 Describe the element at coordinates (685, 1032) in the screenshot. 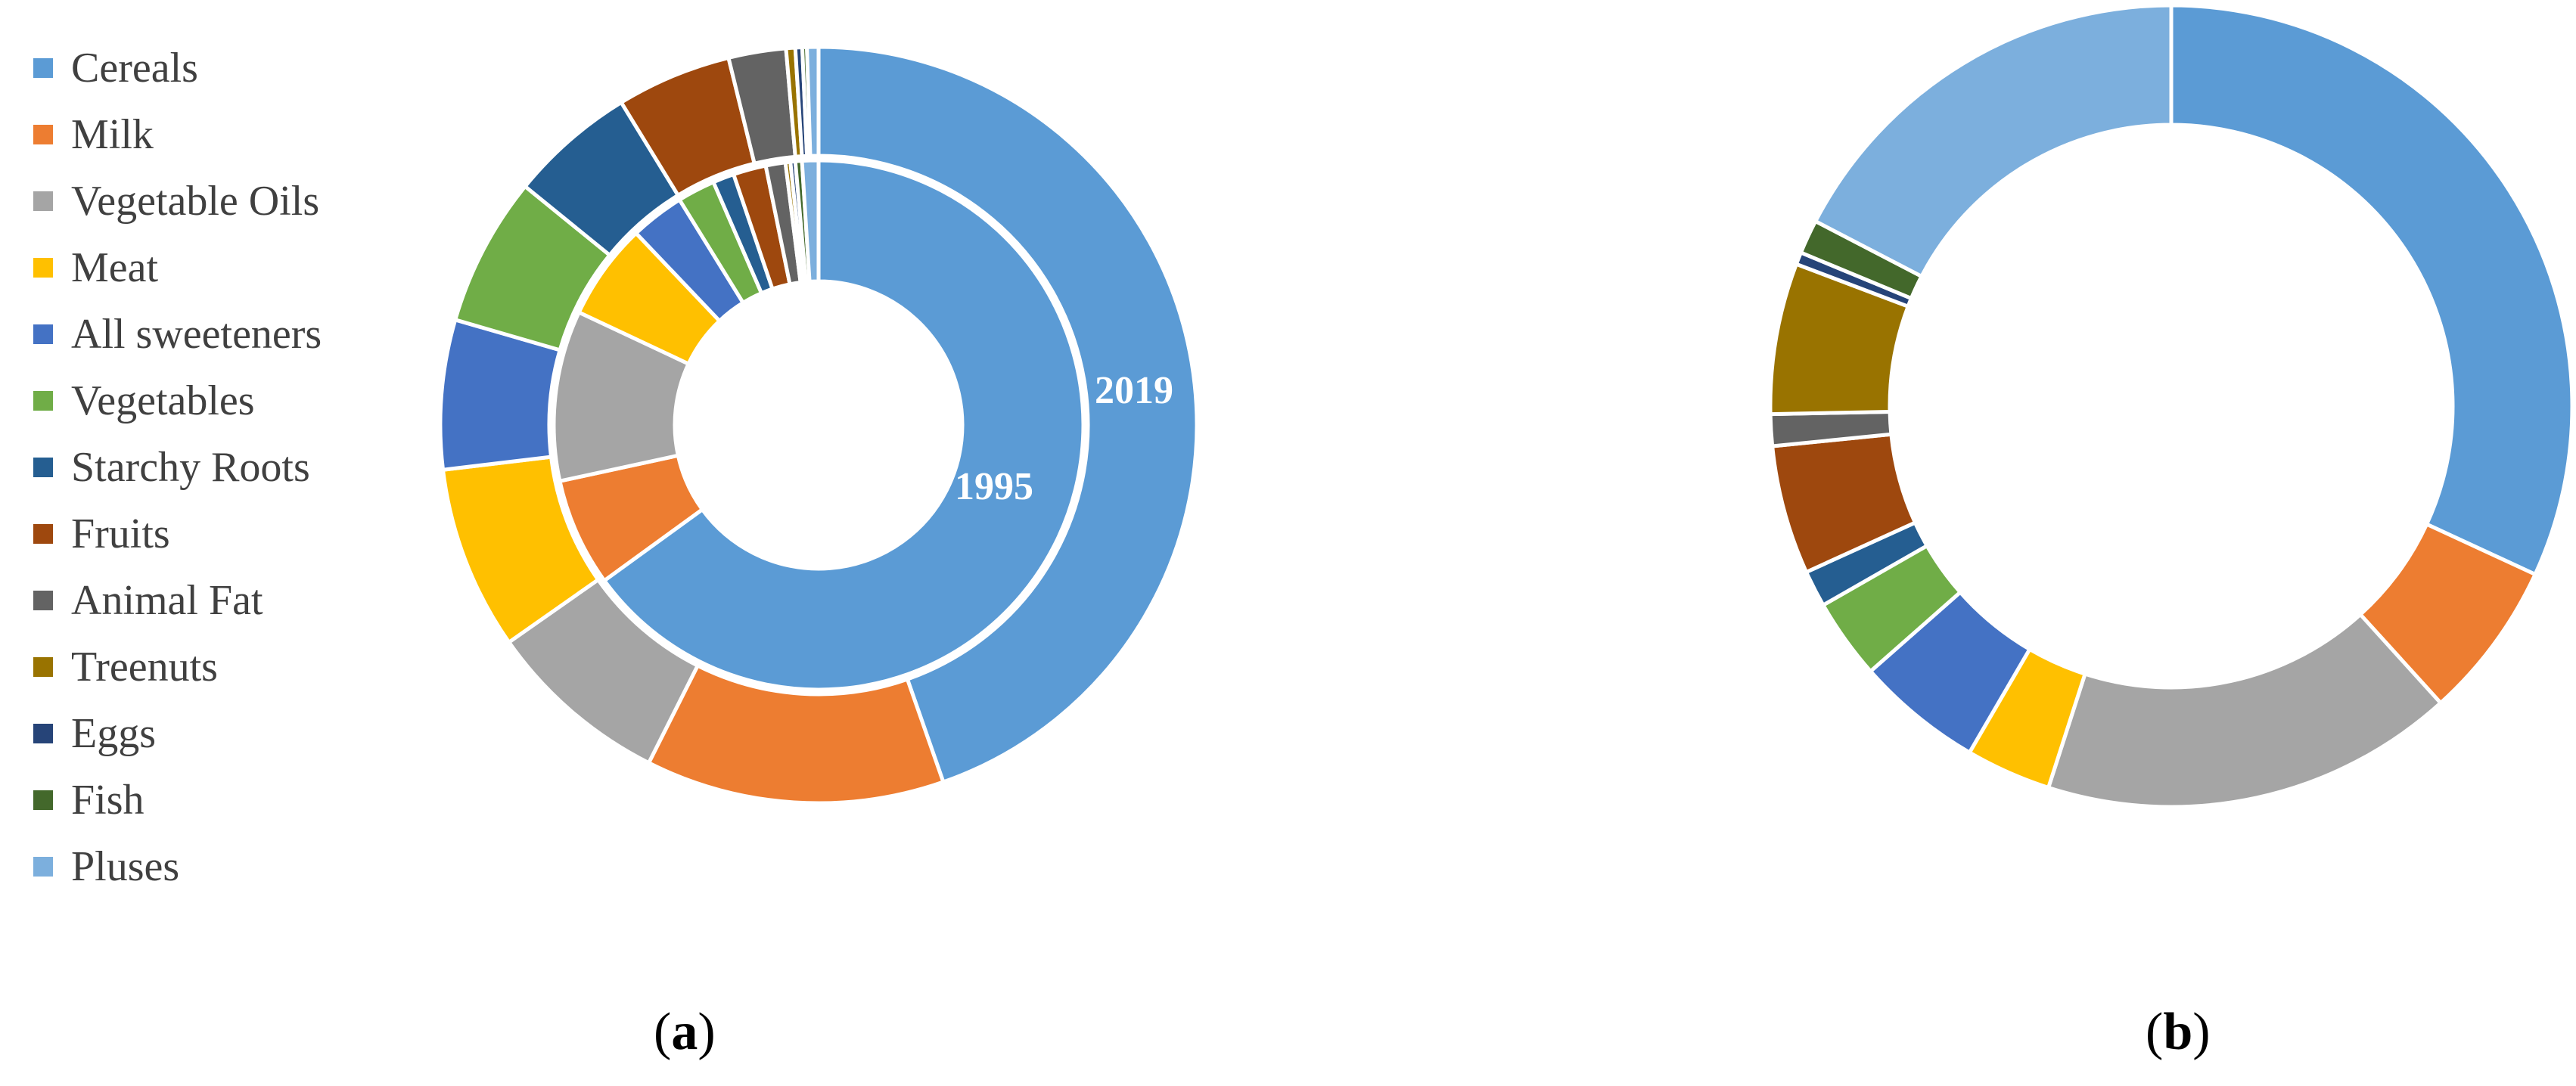

I see `panel-label-a: (a)` at that location.